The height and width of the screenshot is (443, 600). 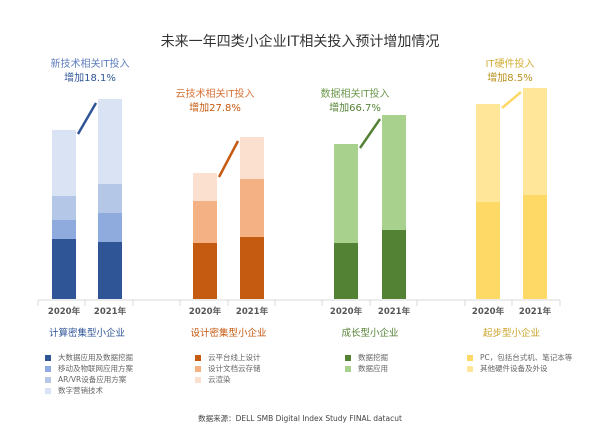 What do you see at coordinates (234, 357) in the screenshot?
I see `legend-label: 云平台线上设计` at bounding box center [234, 357].